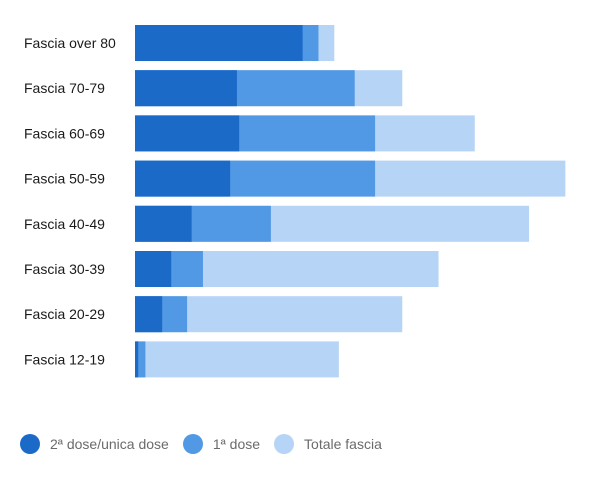 This screenshot has width=601, height=489. I want to click on legend: 2ª dose/unica dose 1ª dose Totale fascia, so click(208, 444).